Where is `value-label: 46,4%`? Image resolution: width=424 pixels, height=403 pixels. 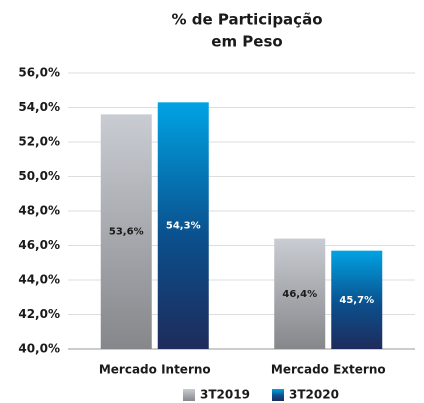
value-label: 46,4% is located at coordinates (299, 294).